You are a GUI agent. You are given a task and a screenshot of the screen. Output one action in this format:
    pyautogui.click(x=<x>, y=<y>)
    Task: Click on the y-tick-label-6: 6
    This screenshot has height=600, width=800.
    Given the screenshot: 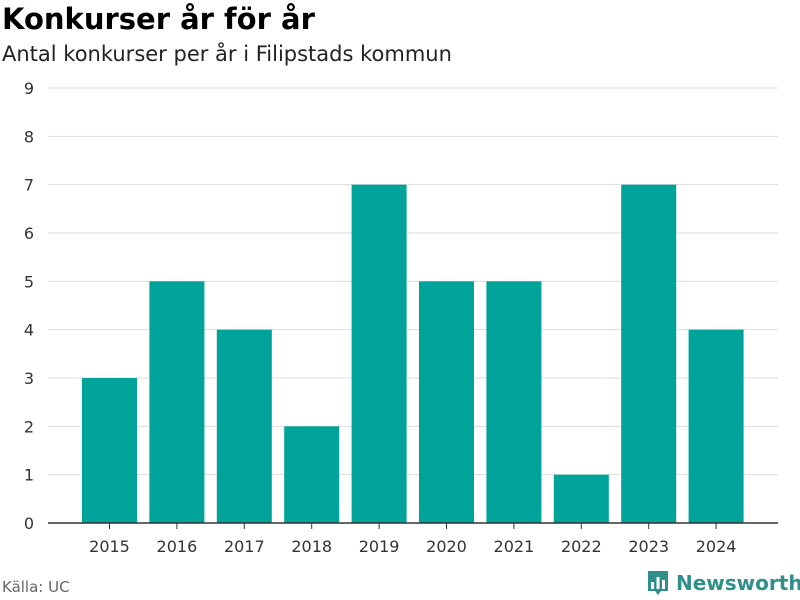 What is the action you would take?
    pyautogui.click(x=29, y=233)
    